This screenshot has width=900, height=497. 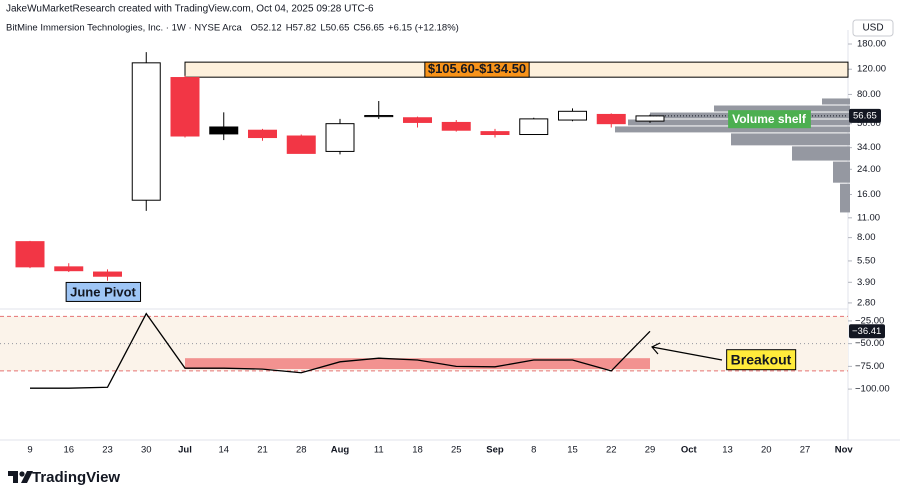 I want to click on x-tick-label: Sep, so click(x=495, y=450).